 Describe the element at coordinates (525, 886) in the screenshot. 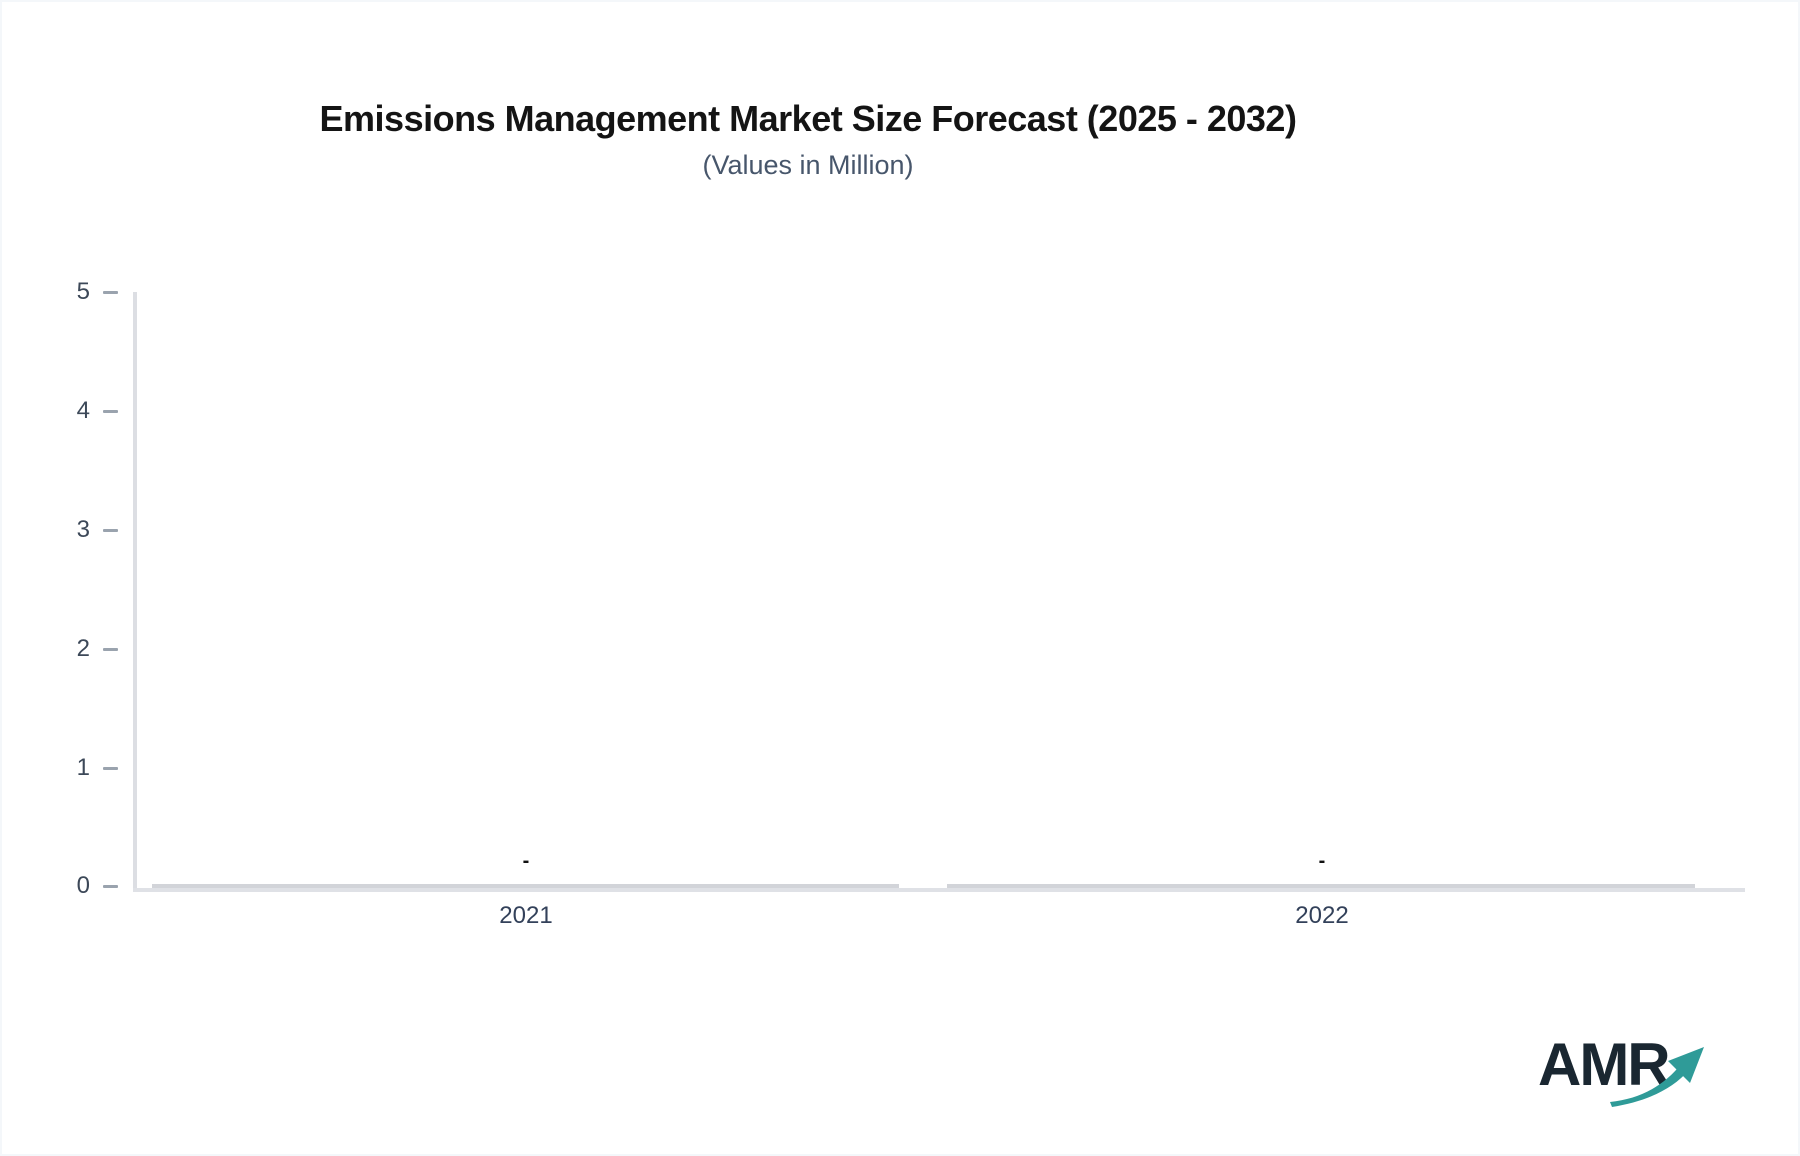

I see `bar-2021` at that location.